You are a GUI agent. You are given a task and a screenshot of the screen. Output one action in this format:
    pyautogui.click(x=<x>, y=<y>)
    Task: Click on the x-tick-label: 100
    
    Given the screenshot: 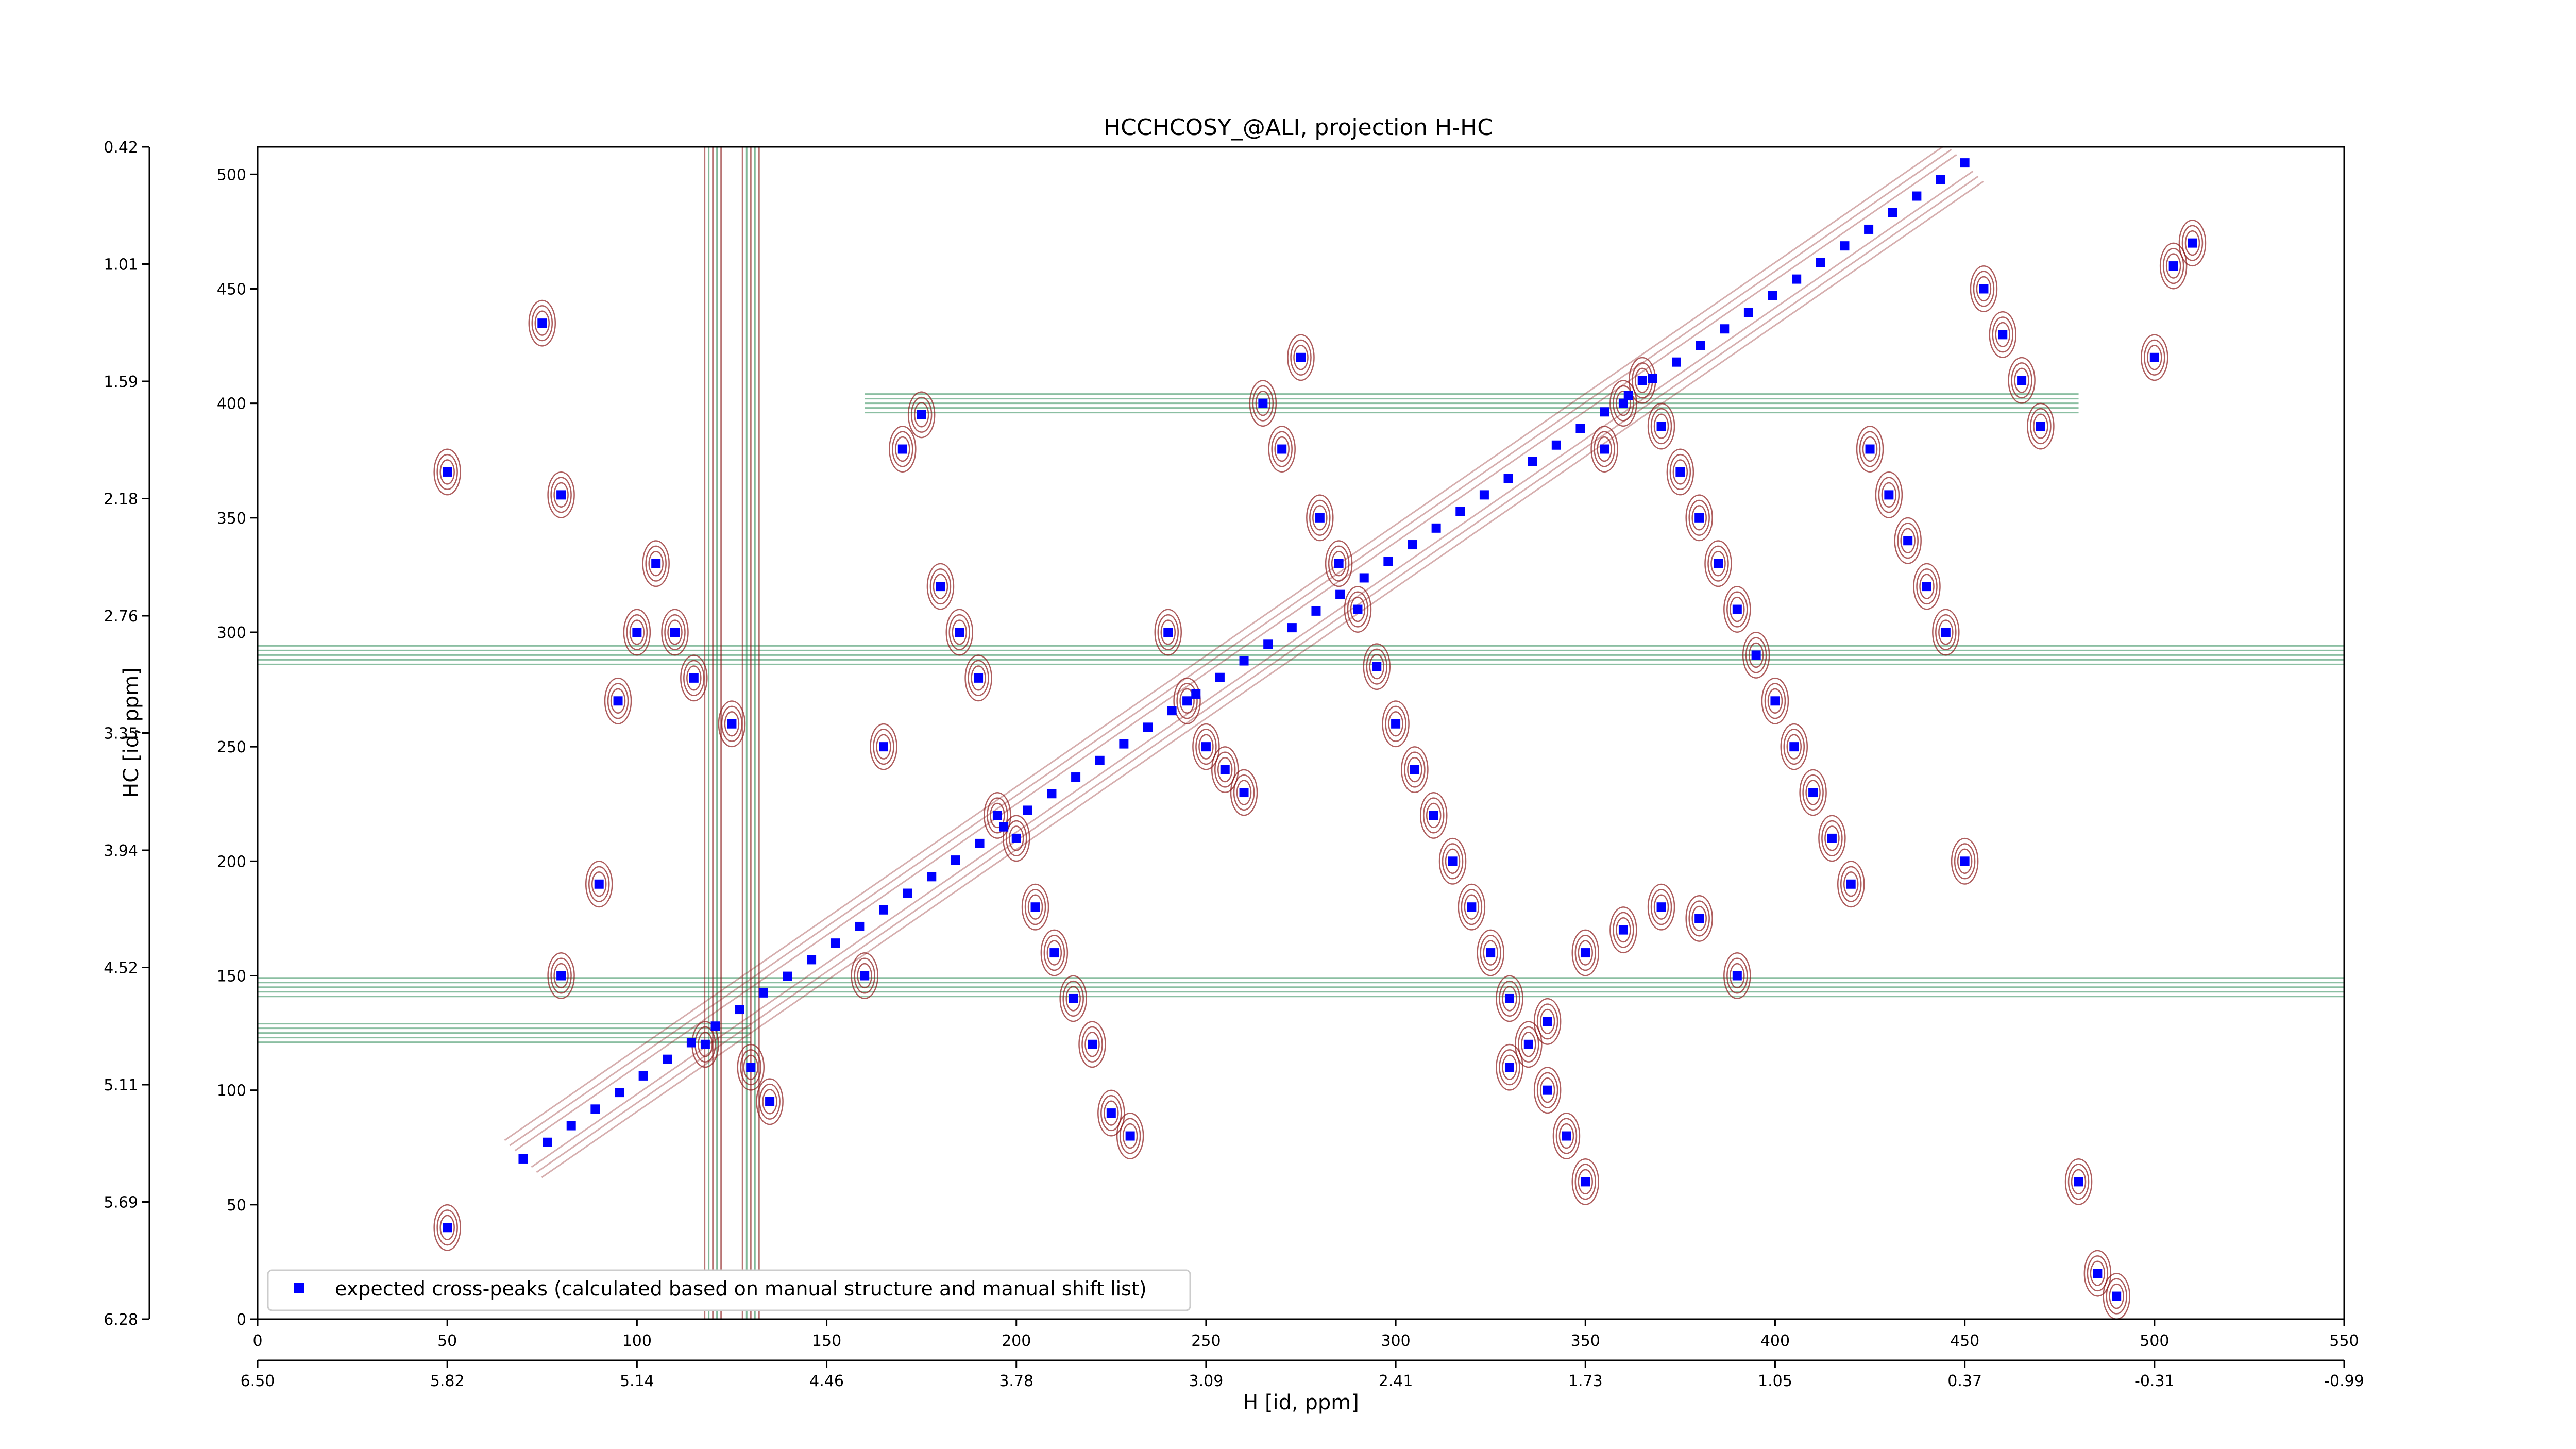 What is the action you would take?
    pyautogui.click(x=637, y=1341)
    